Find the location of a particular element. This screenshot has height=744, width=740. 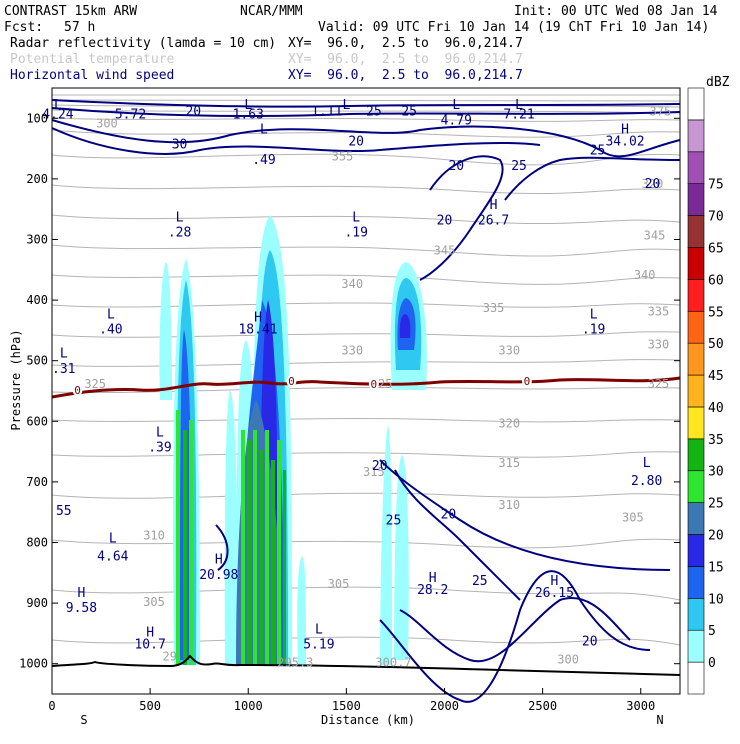

theta-label: 315 is located at coordinates (374, 472).